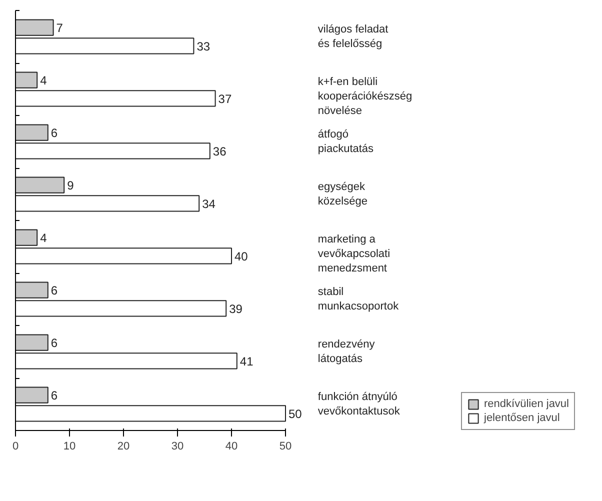 The image size is (602, 501). What do you see at coordinates (123, 446) in the screenshot?
I see `x-tick-label: 20` at bounding box center [123, 446].